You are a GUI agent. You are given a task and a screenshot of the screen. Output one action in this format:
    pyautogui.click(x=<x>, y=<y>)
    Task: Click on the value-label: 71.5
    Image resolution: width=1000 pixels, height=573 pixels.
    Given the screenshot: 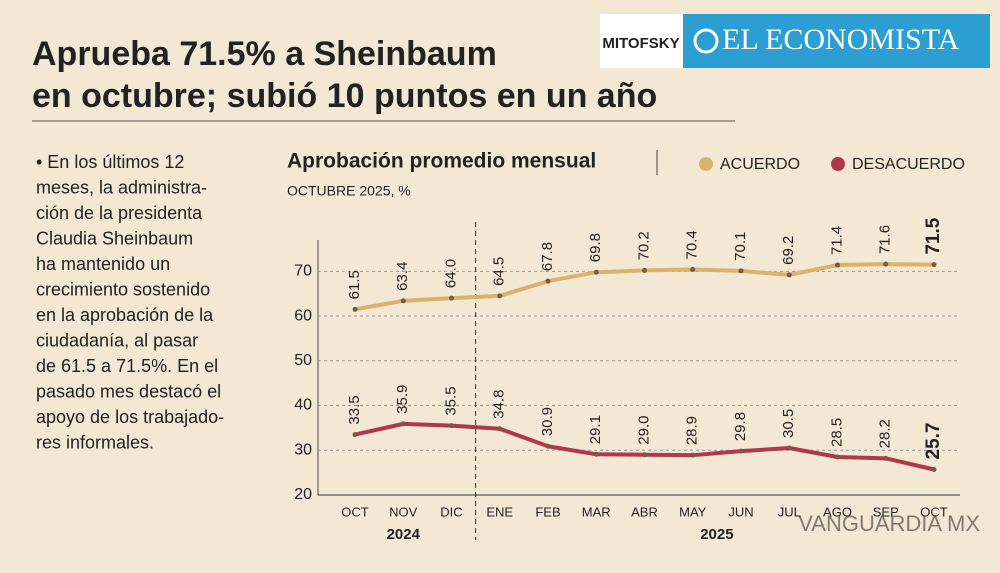 What is the action you would take?
    pyautogui.click(x=933, y=235)
    